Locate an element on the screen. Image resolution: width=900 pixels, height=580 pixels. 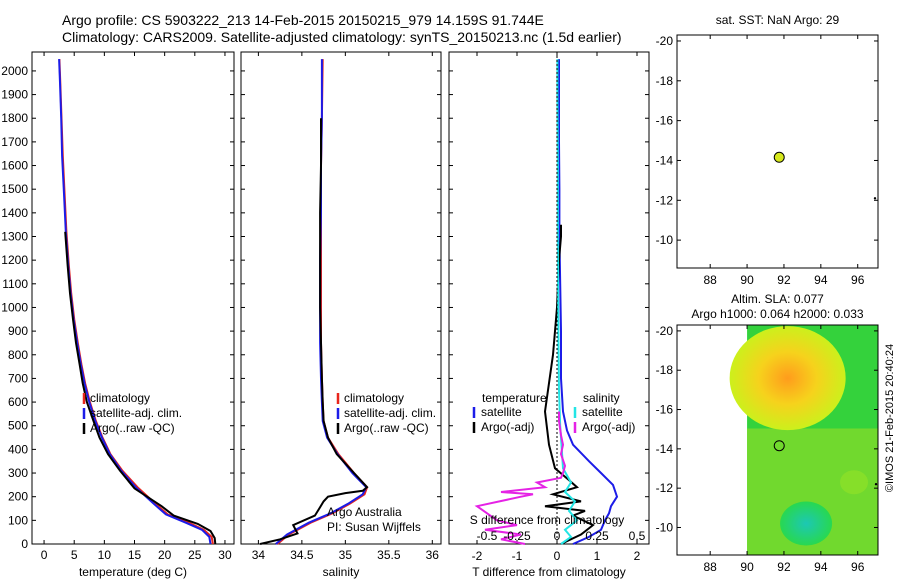
sla-map-frame is located at coordinates (777, 440).